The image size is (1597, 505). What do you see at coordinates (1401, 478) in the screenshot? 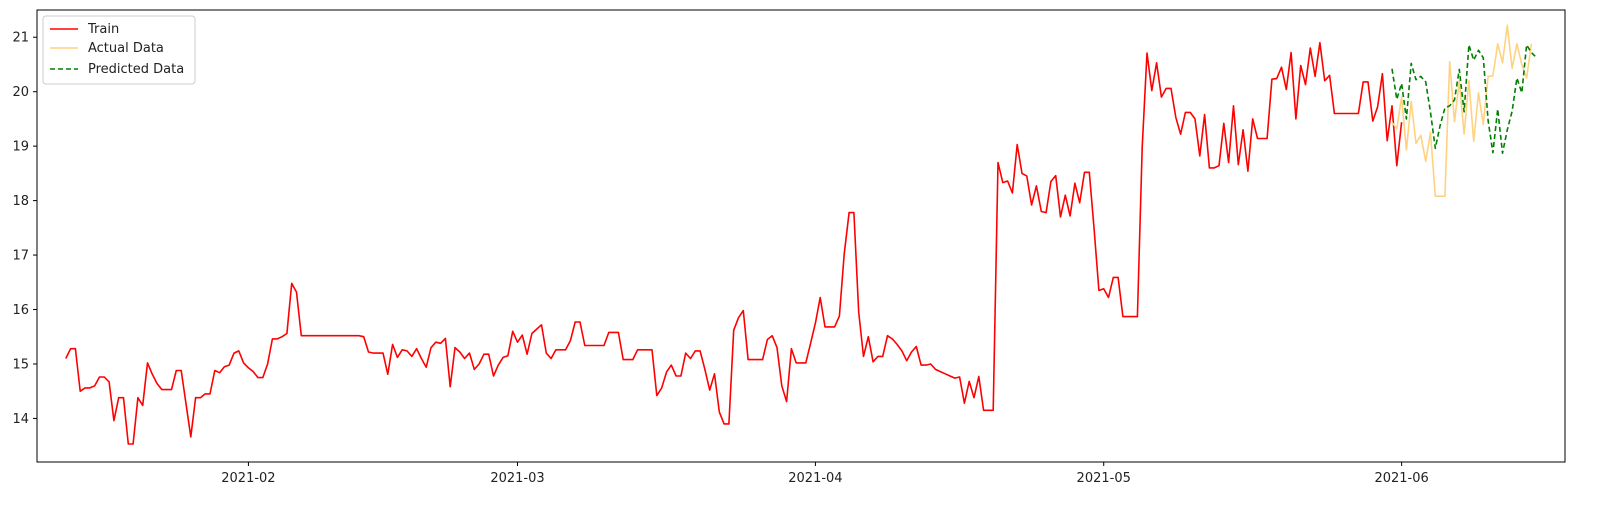
I see `x-tick-label: 2021-06` at bounding box center [1401, 478].